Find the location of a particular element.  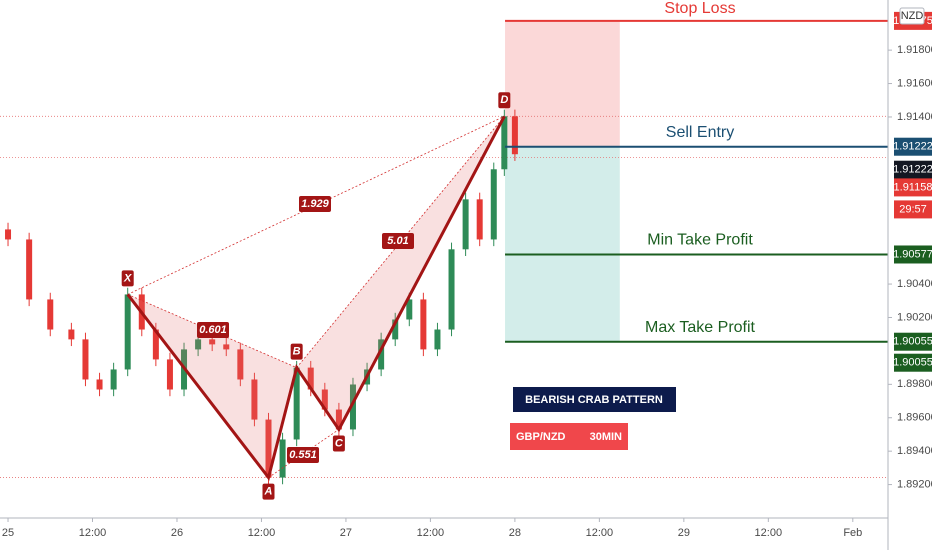

currency-badge: NZD is located at coordinates (912, 16).